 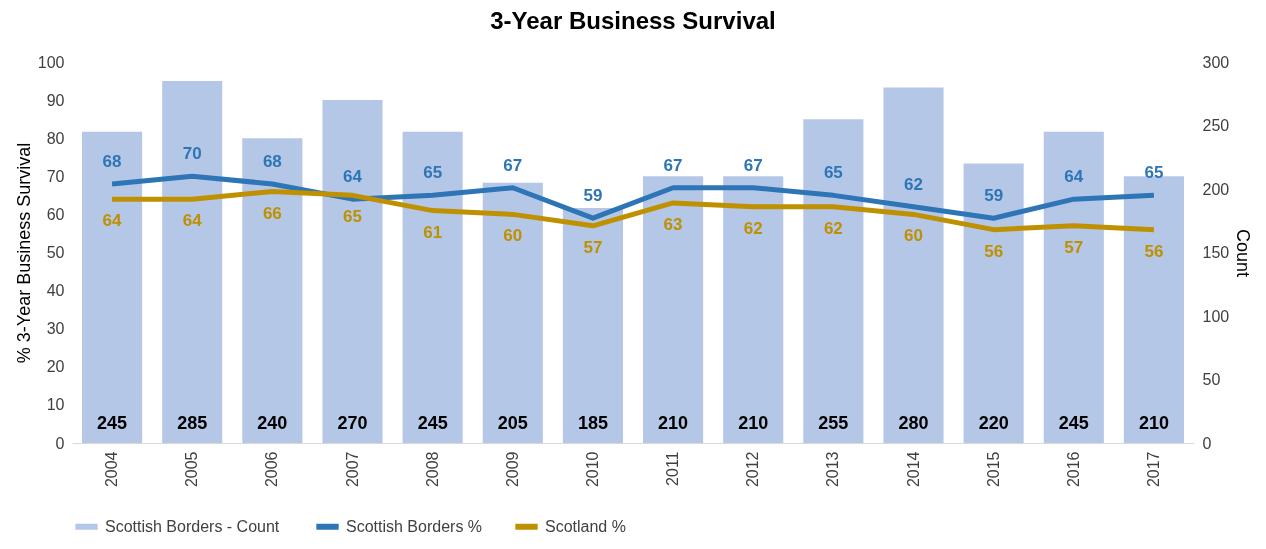 I want to click on y2-tick-label: 50, so click(x=1211, y=379).